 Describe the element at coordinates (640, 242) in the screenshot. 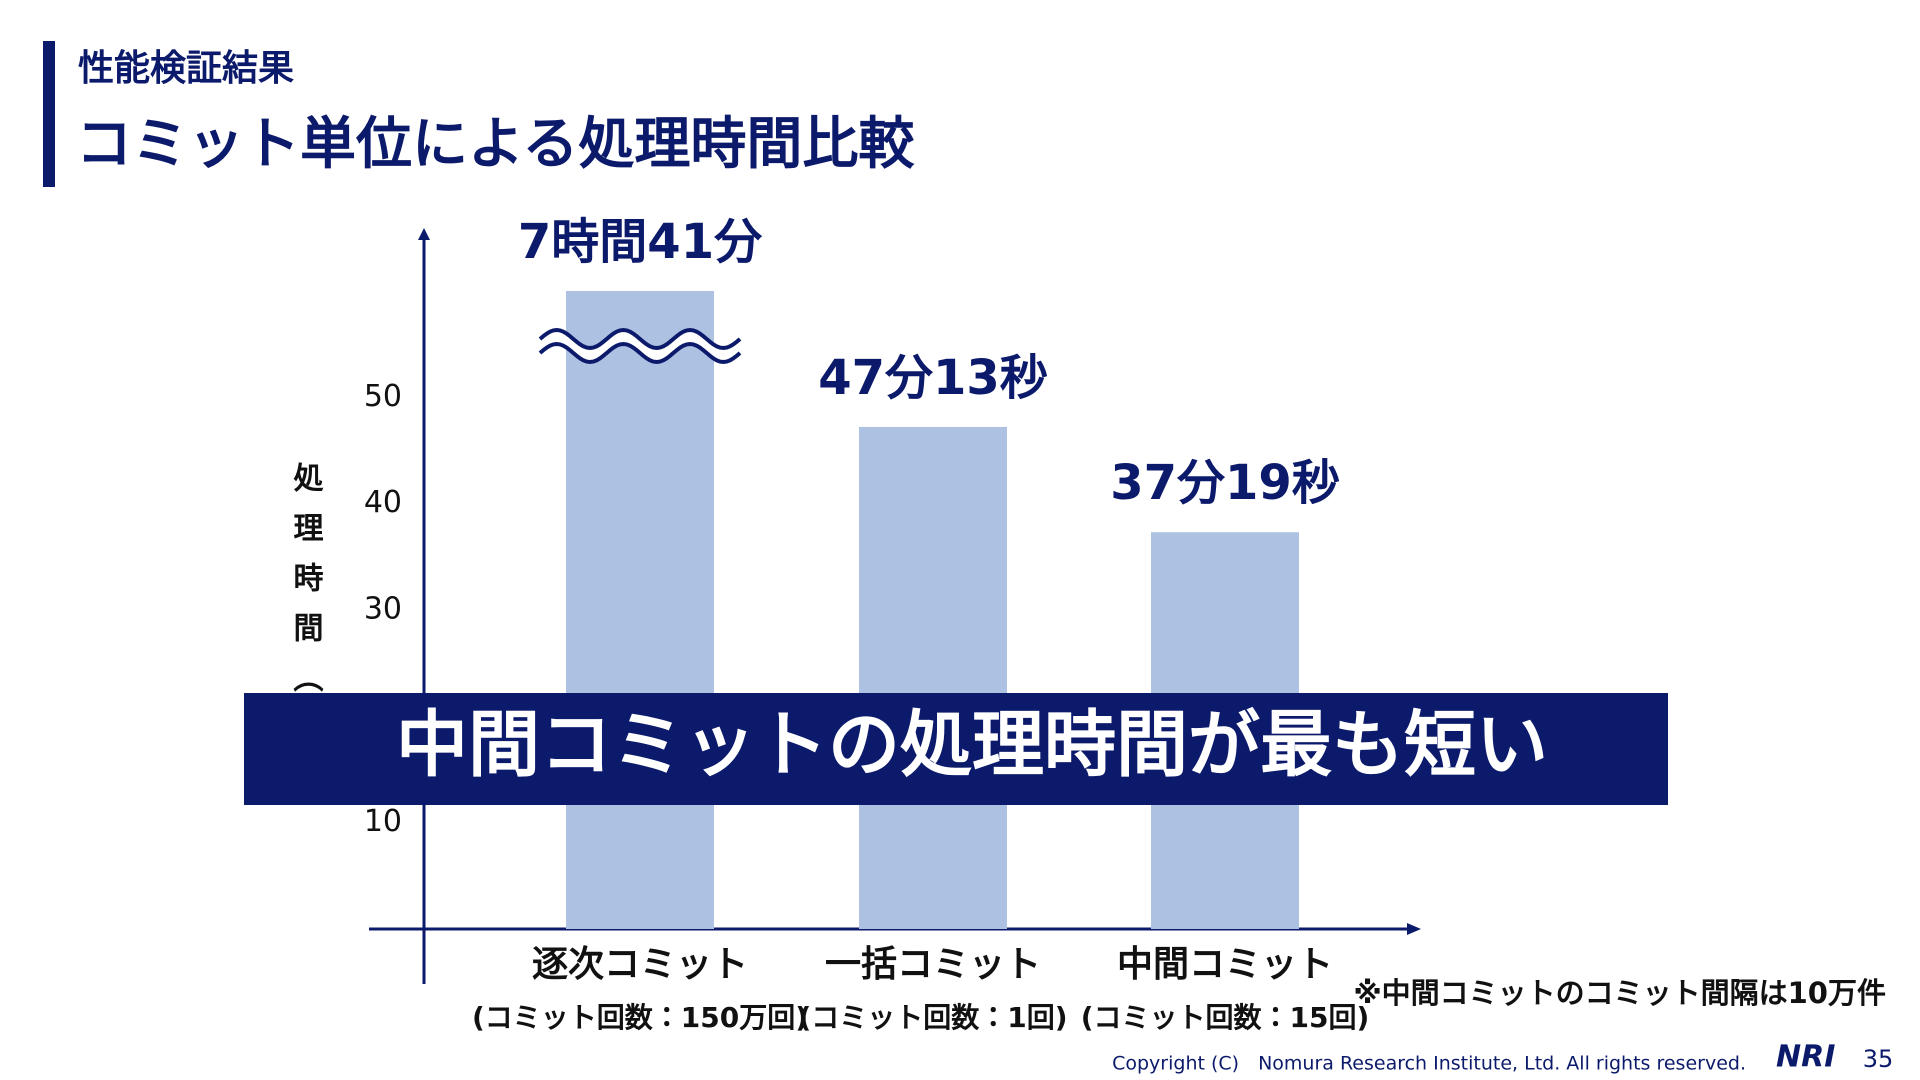

I see `value-label: 7時間41分` at that location.